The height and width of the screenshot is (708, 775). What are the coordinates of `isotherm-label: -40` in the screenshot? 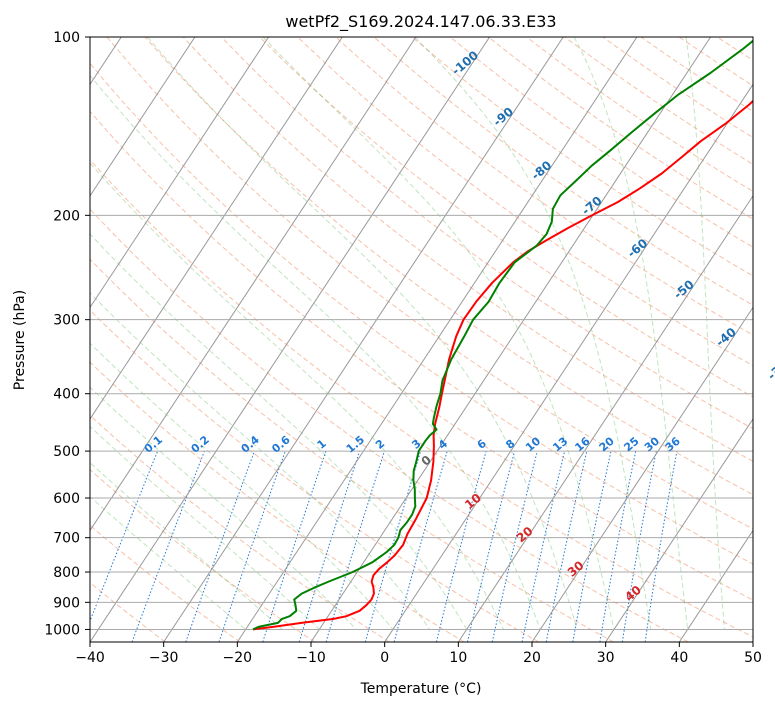 It's located at (726, 337).